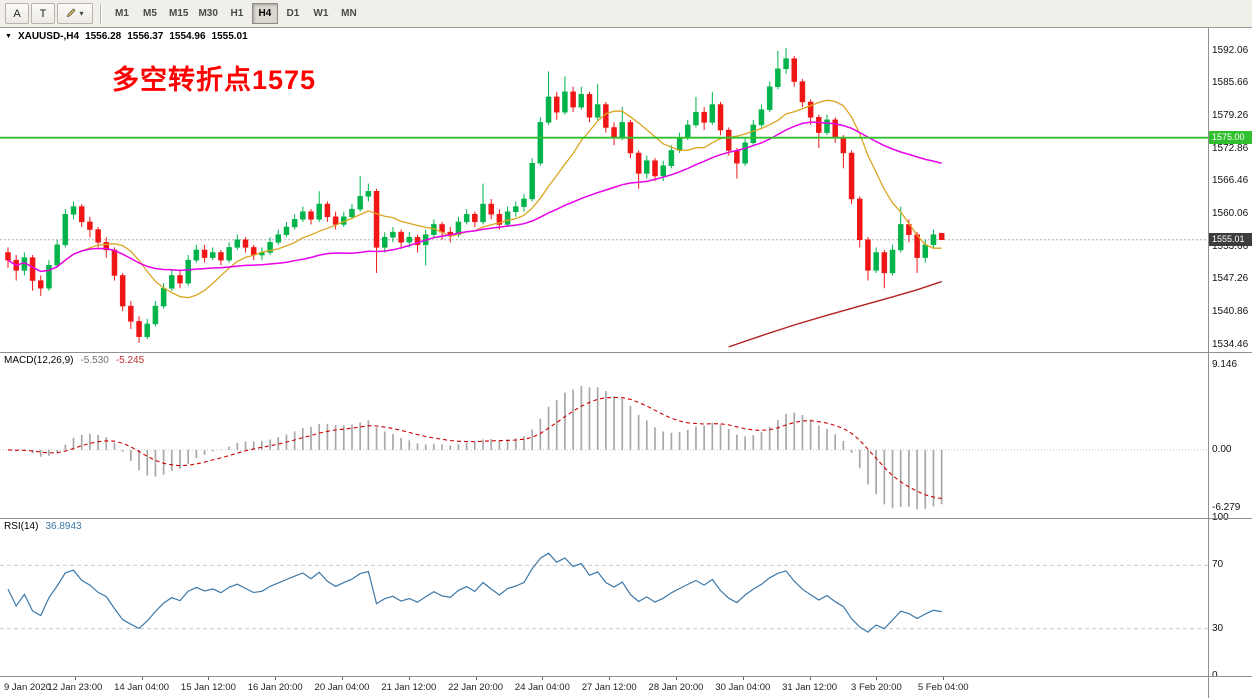  Describe the element at coordinates (101, 13) in the screenshot. I see `toolbar-separator` at that location.